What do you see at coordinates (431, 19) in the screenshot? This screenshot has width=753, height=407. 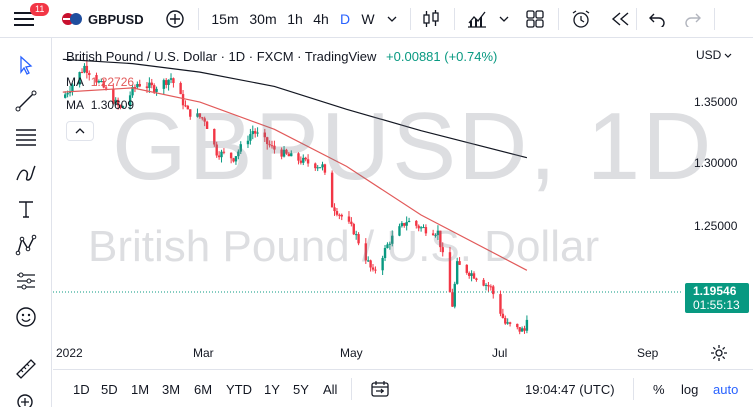 I see `chart-type-button` at bounding box center [431, 19].